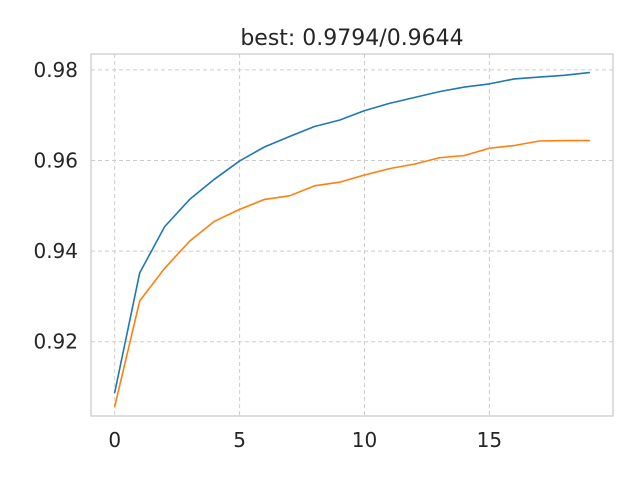 The height and width of the screenshot is (480, 640). I want to click on y-tick-label: 0.96, so click(55, 160).